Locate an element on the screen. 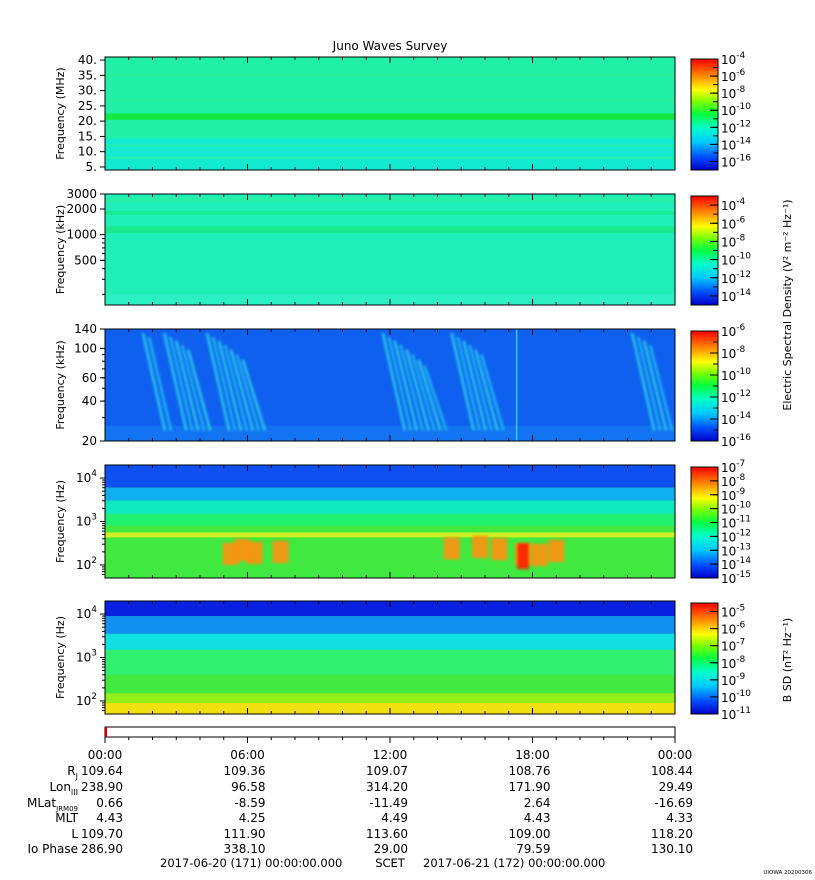  ephemeris-value: 79.59 is located at coordinates (533, 849).